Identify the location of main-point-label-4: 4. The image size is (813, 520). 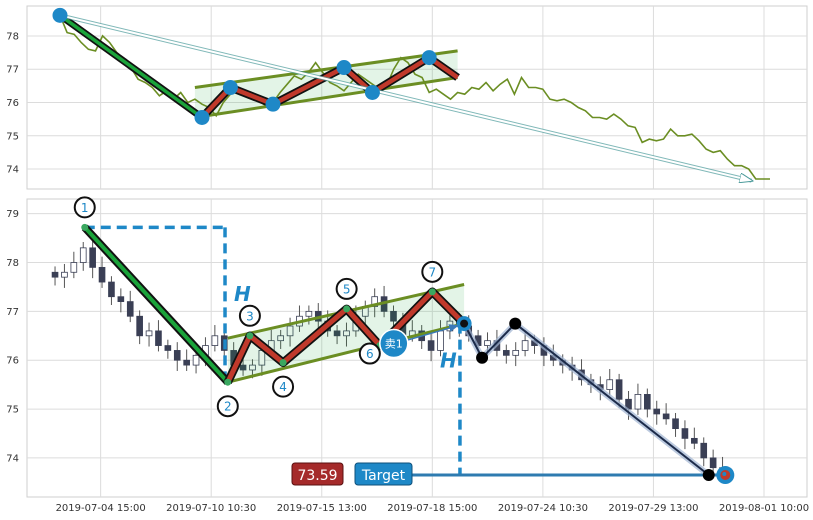
(283, 387).